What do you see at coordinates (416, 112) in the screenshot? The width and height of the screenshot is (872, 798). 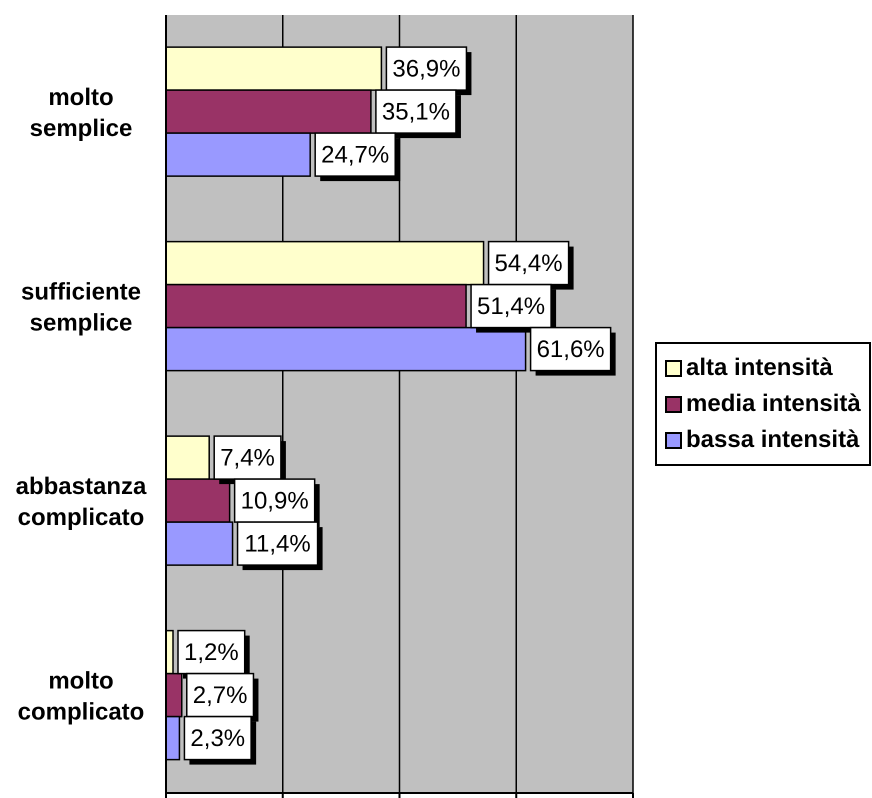 I see `data-label: 35,1%` at bounding box center [416, 112].